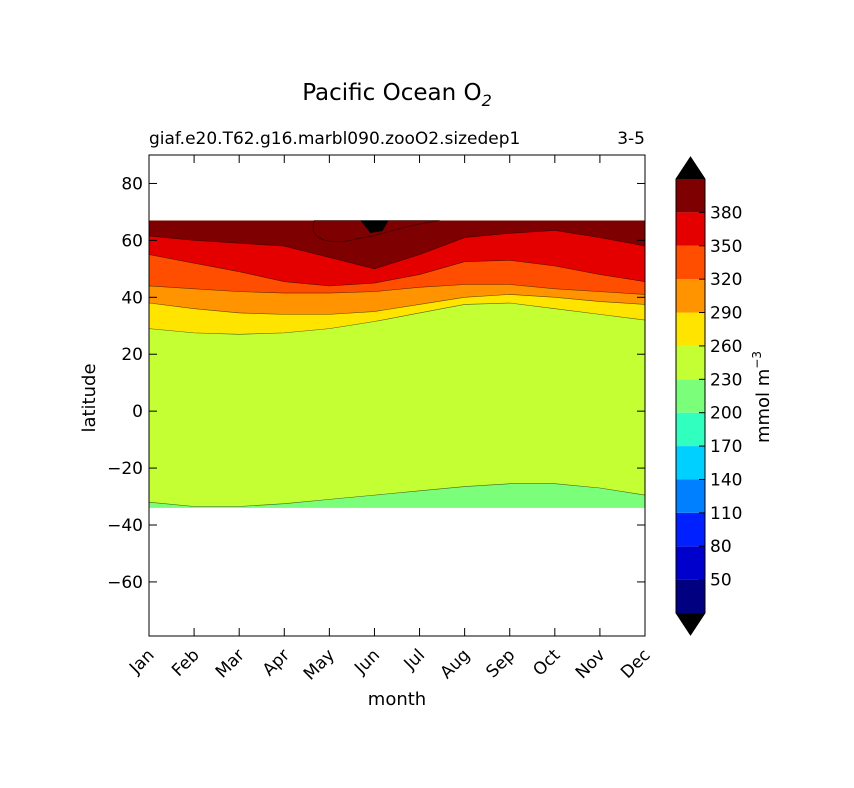 The image size is (854, 788). What do you see at coordinates (374, 226) in the screenshot?
I see `contour-fill-over-max` at bounding box center [374, 226].